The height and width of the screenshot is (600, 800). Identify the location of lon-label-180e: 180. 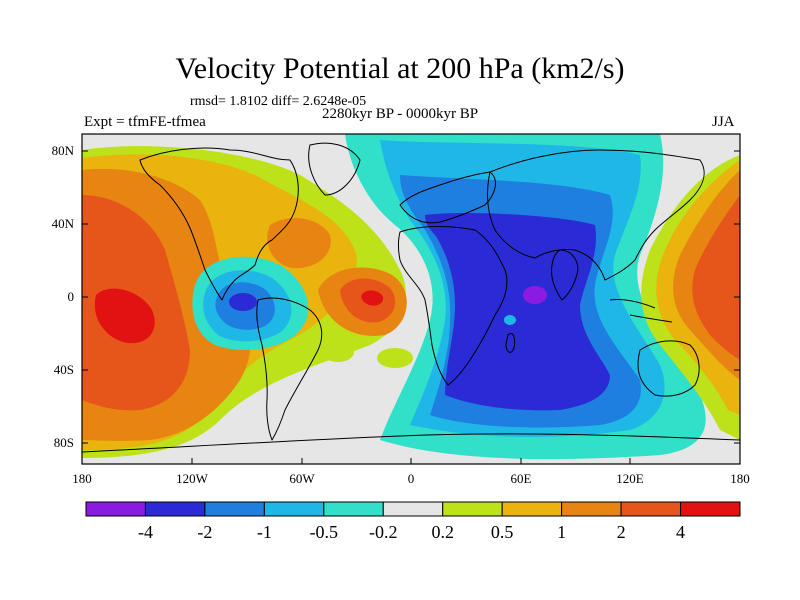
(740, 478).